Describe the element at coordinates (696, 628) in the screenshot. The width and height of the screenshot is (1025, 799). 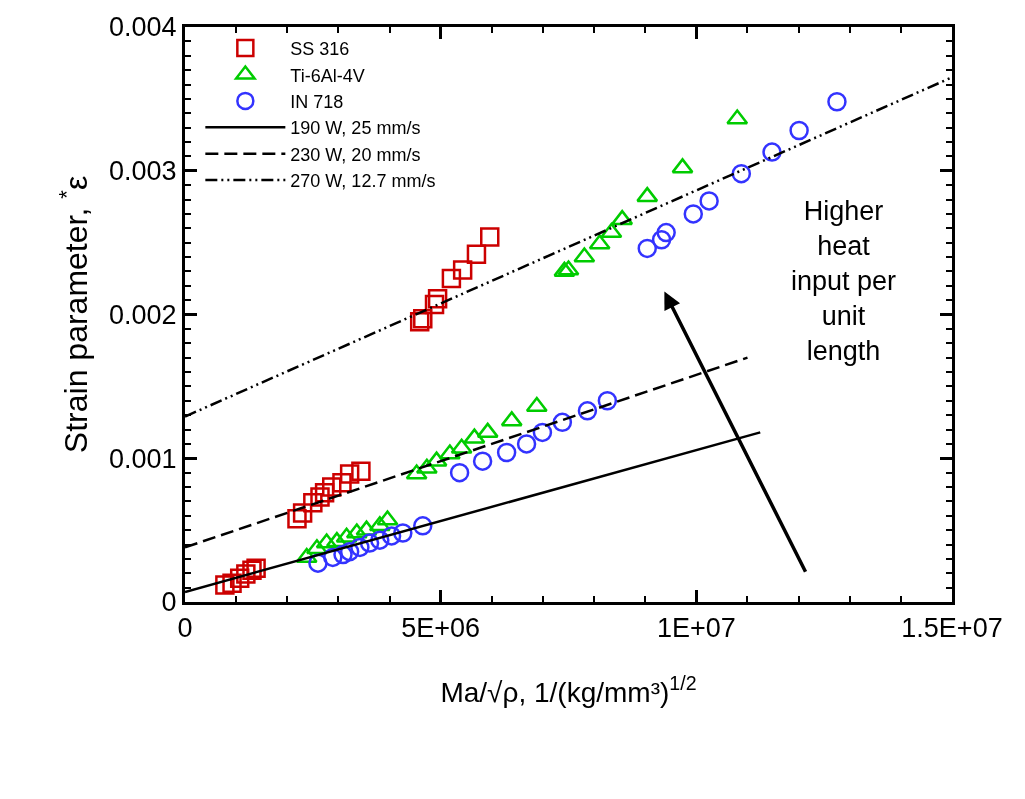
I see `x-tick-label: 1E+07` at that location.